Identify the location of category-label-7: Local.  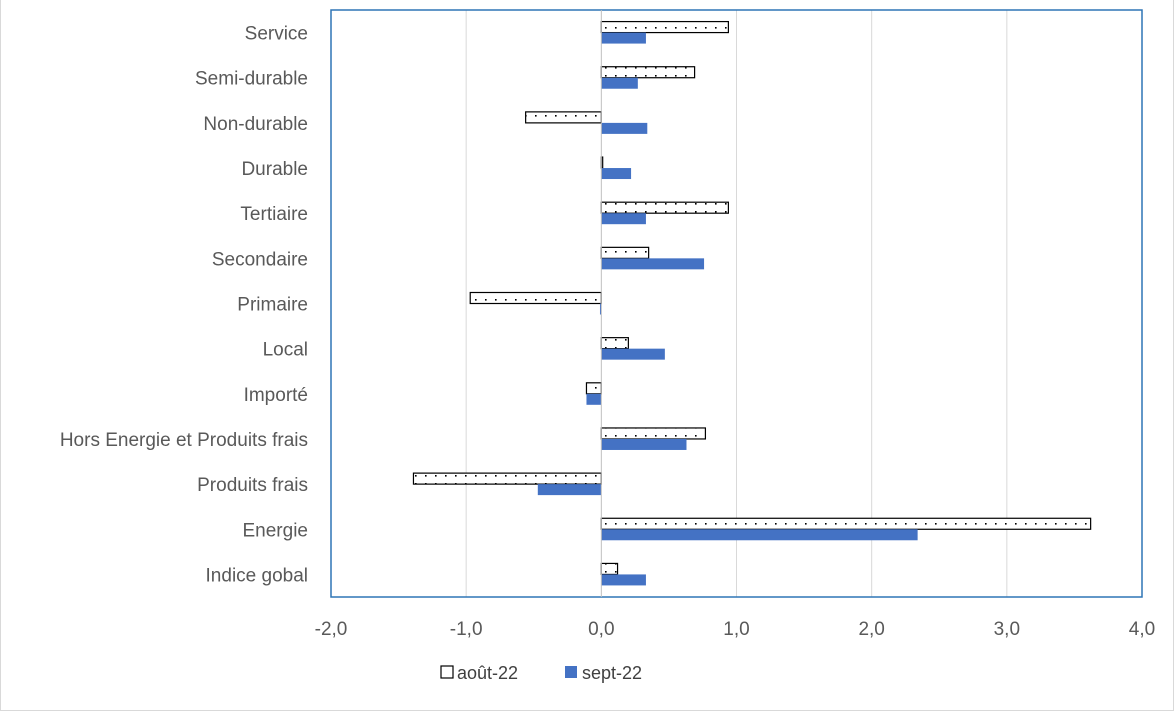
(285, 350).